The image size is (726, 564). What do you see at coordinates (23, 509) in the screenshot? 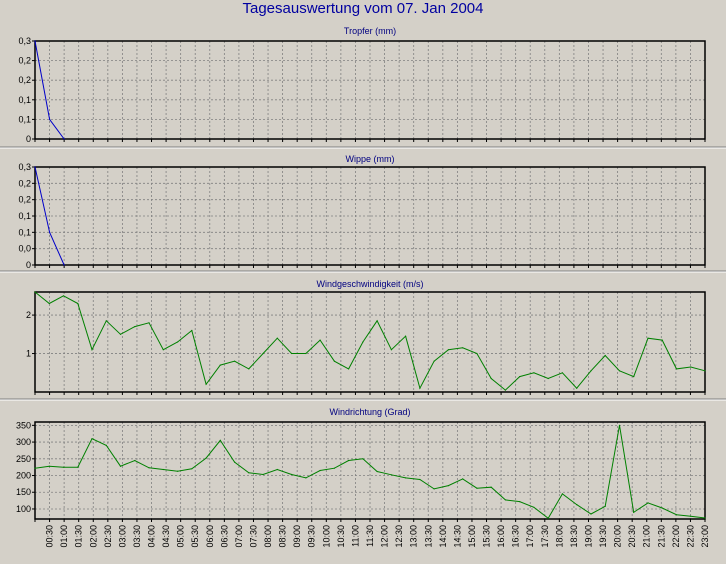
I see `y-tick-label: 100` at bounding box center [23, 509].